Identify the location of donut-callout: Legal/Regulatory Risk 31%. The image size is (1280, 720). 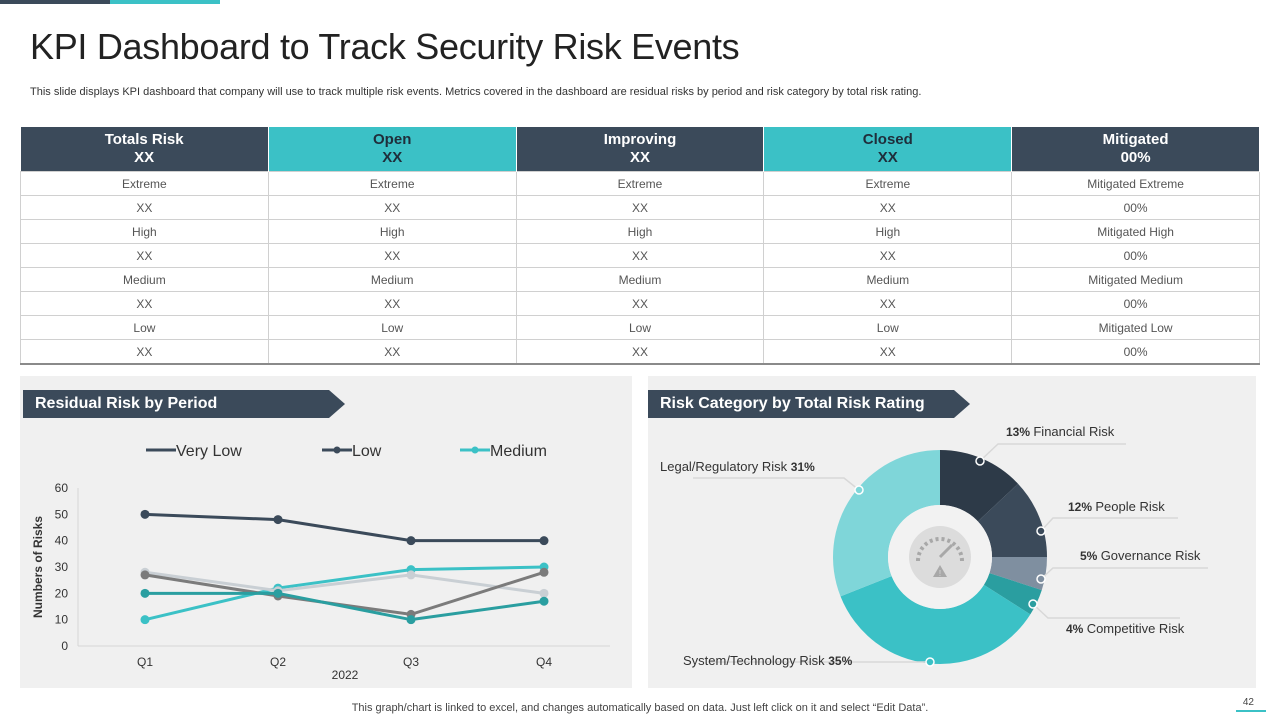
(762, 477).